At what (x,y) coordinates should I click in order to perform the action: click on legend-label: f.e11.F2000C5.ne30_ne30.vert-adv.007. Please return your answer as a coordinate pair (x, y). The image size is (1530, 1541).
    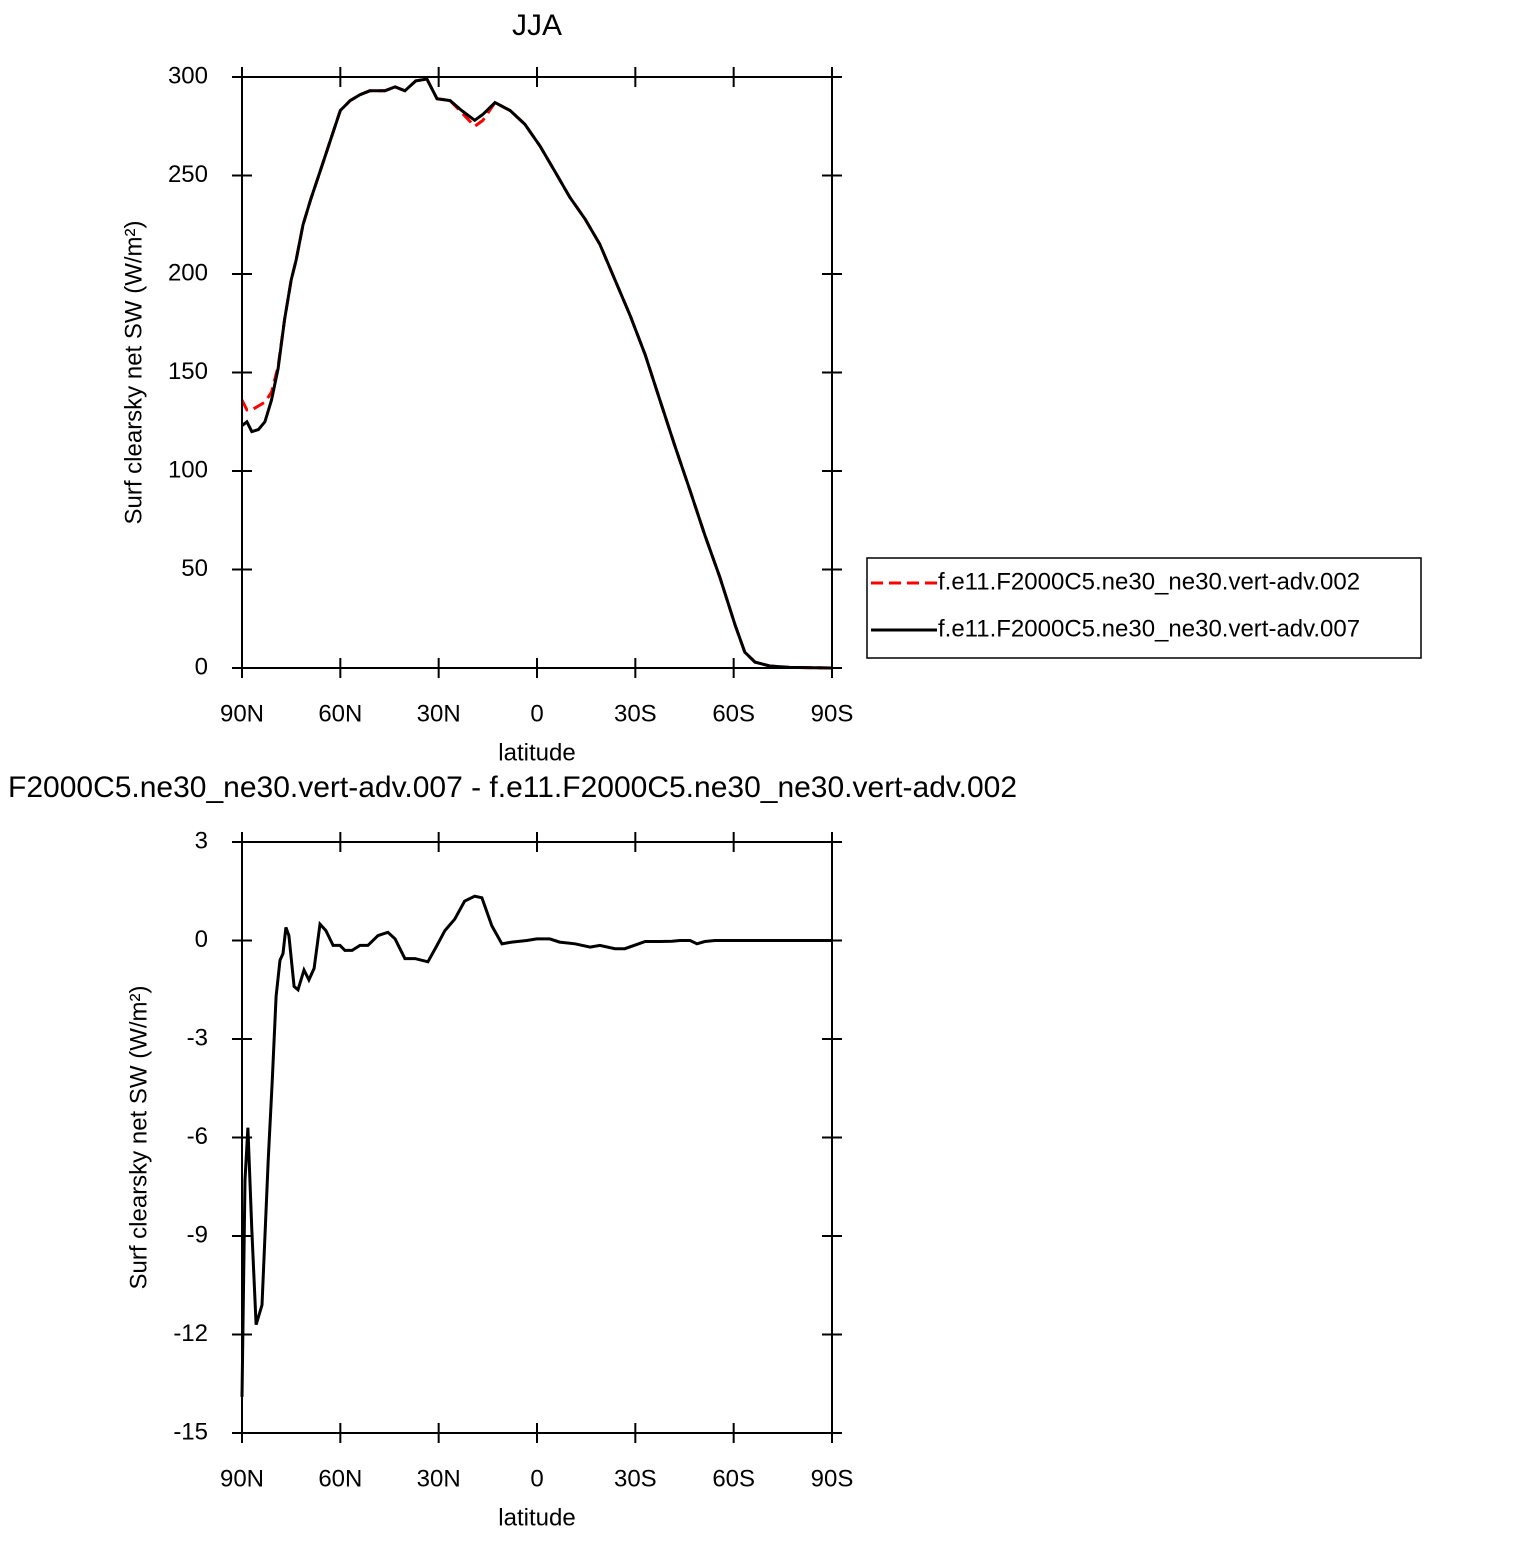
    Looking at the image, I should click on (1149, 628).